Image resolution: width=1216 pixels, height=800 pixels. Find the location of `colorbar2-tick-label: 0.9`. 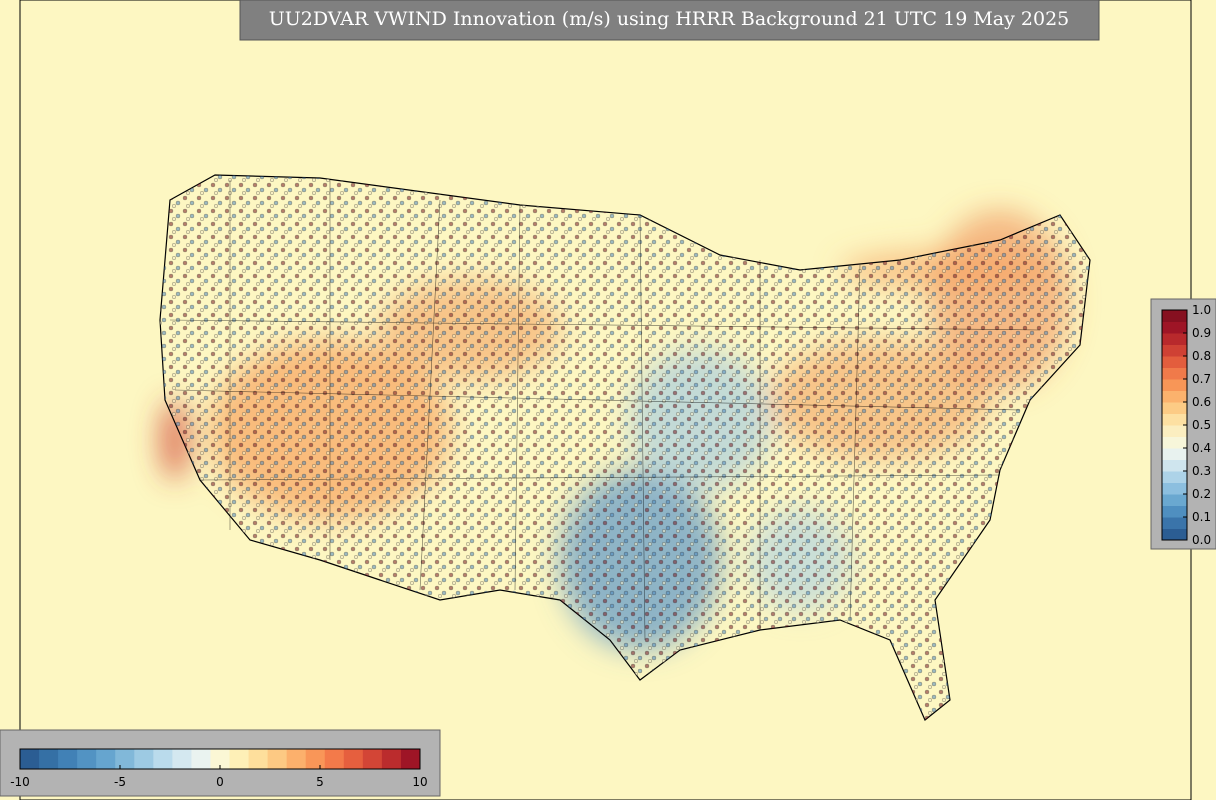

colorbar2-tick-label: 0.9 is located at coordinates (1201, 333).